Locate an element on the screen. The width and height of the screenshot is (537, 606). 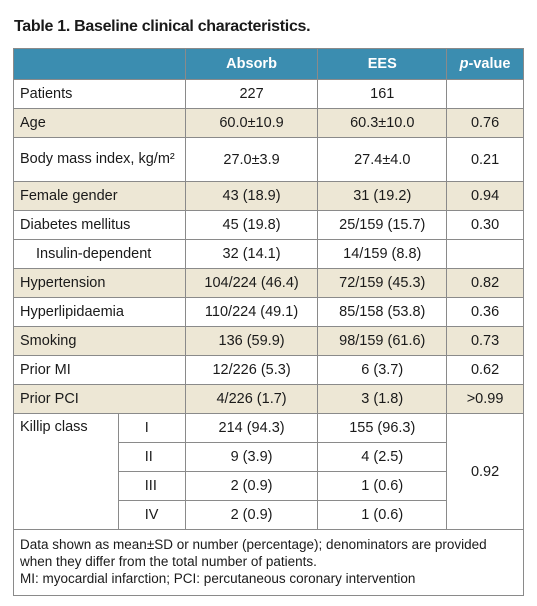
row-label: Age is located at coordinates (99, 123).